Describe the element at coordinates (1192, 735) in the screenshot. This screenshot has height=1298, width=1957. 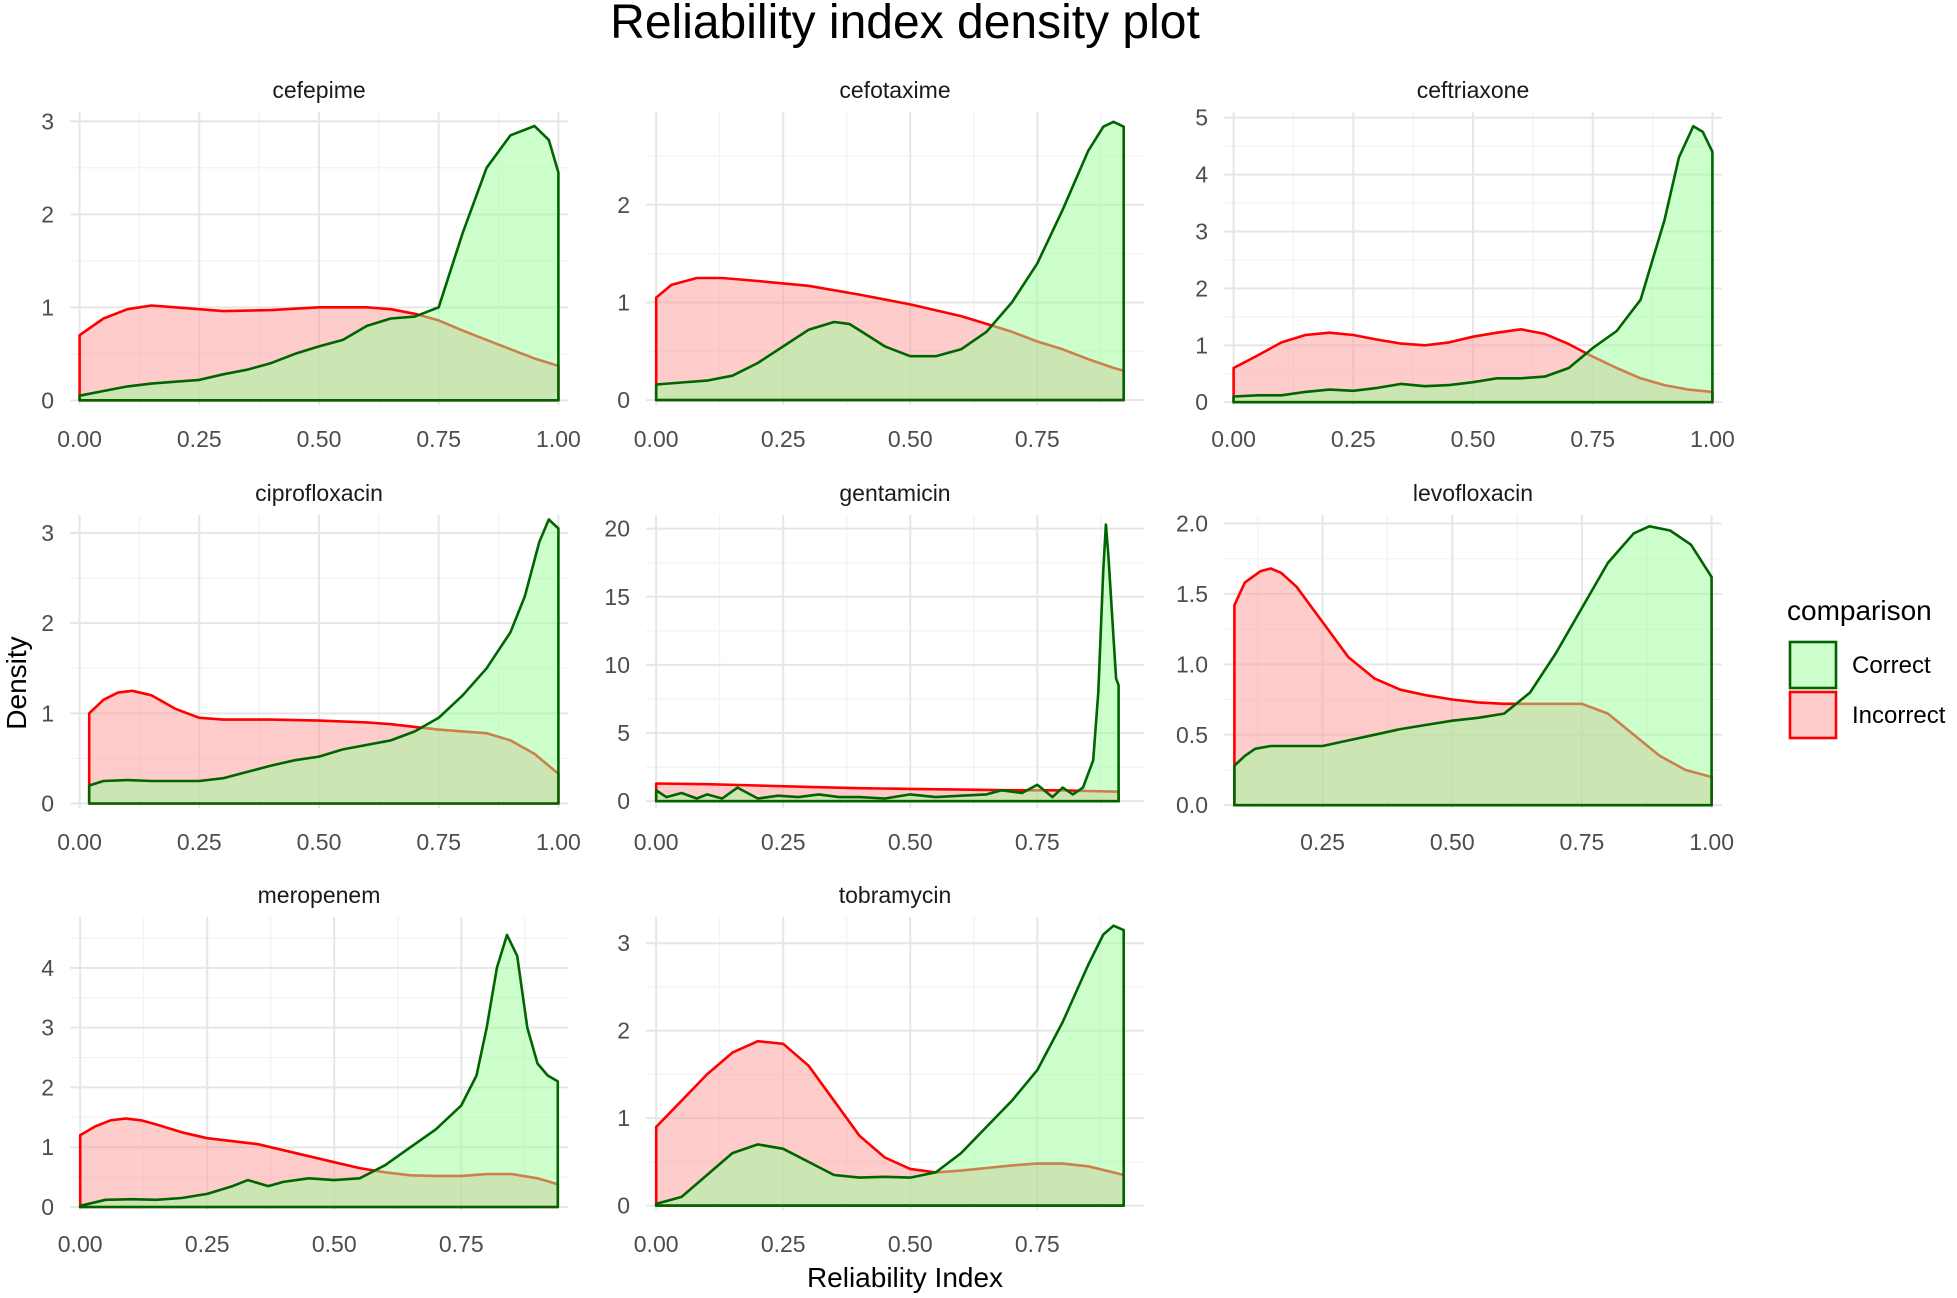
I see `y-tick-label: 0.5` at that location.